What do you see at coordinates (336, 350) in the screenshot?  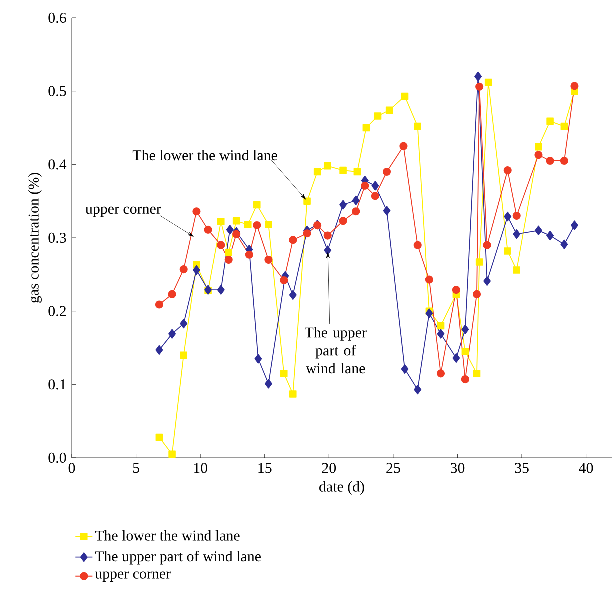 I see `annotation: The upper part of wind lane` at bounding box center [336, 350].